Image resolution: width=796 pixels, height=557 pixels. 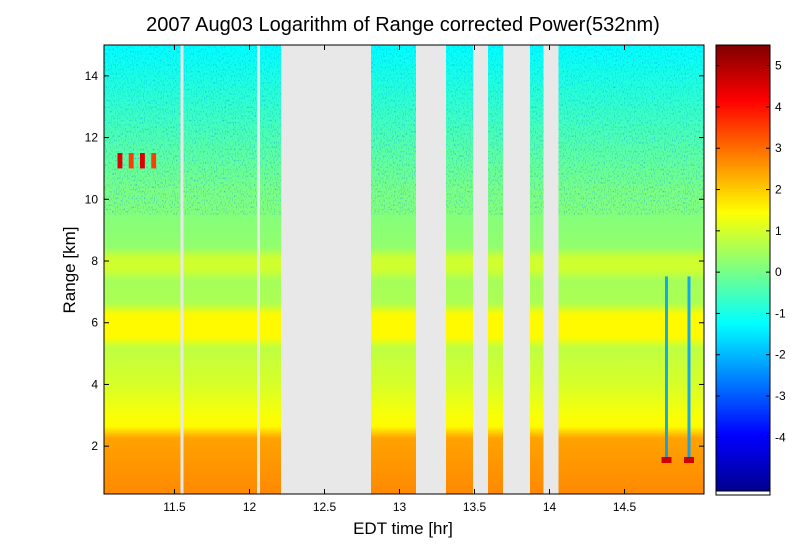 I want to click on colorbar-tick-label: -1, so click(x=780, y=313).